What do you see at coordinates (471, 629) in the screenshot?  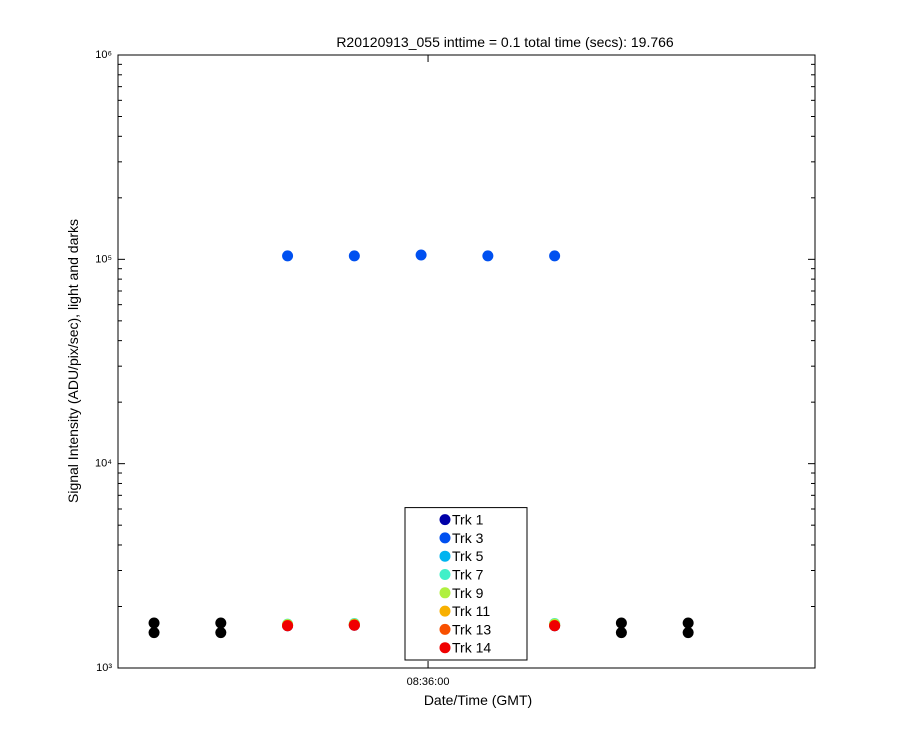 I see `legend-label: Trk 13` at bounding box center [471, 629].